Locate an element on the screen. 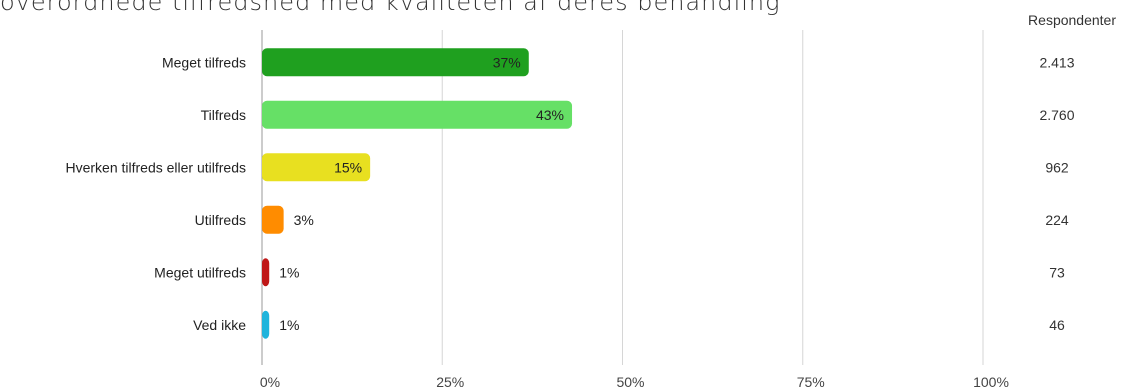 The height and width of the screenshot is (392, 1130). respondent-count: 2.760 is located at coordinates (1056, 115).